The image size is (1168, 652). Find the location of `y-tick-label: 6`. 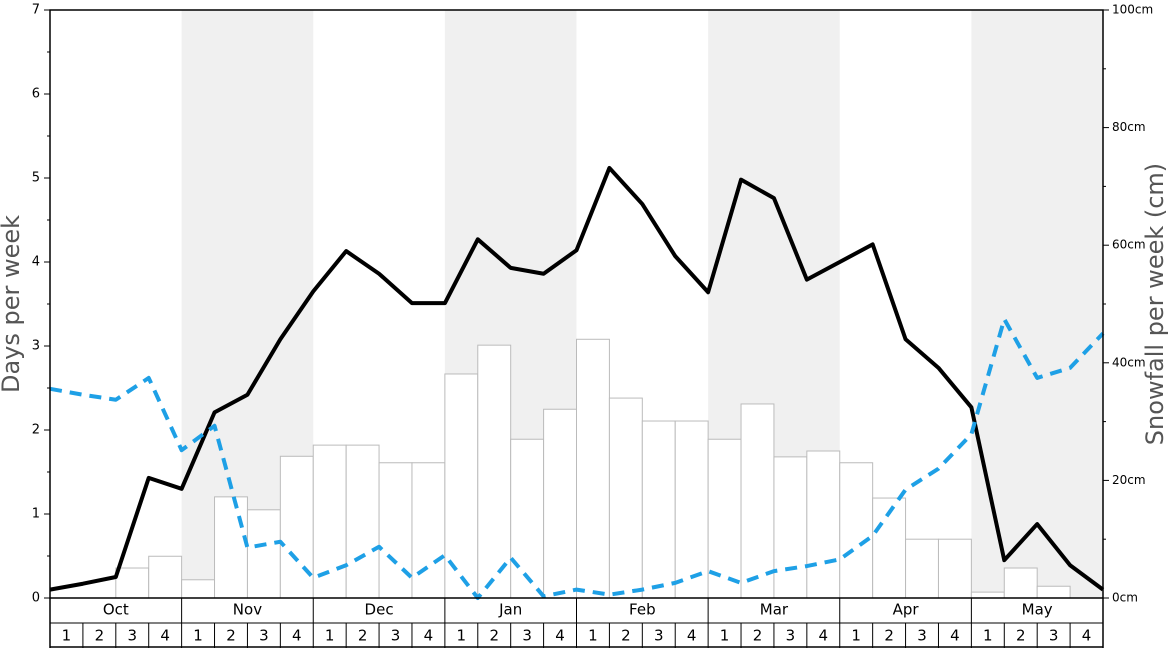

y-tick-label: 6 is located at coordinates (36, 94).